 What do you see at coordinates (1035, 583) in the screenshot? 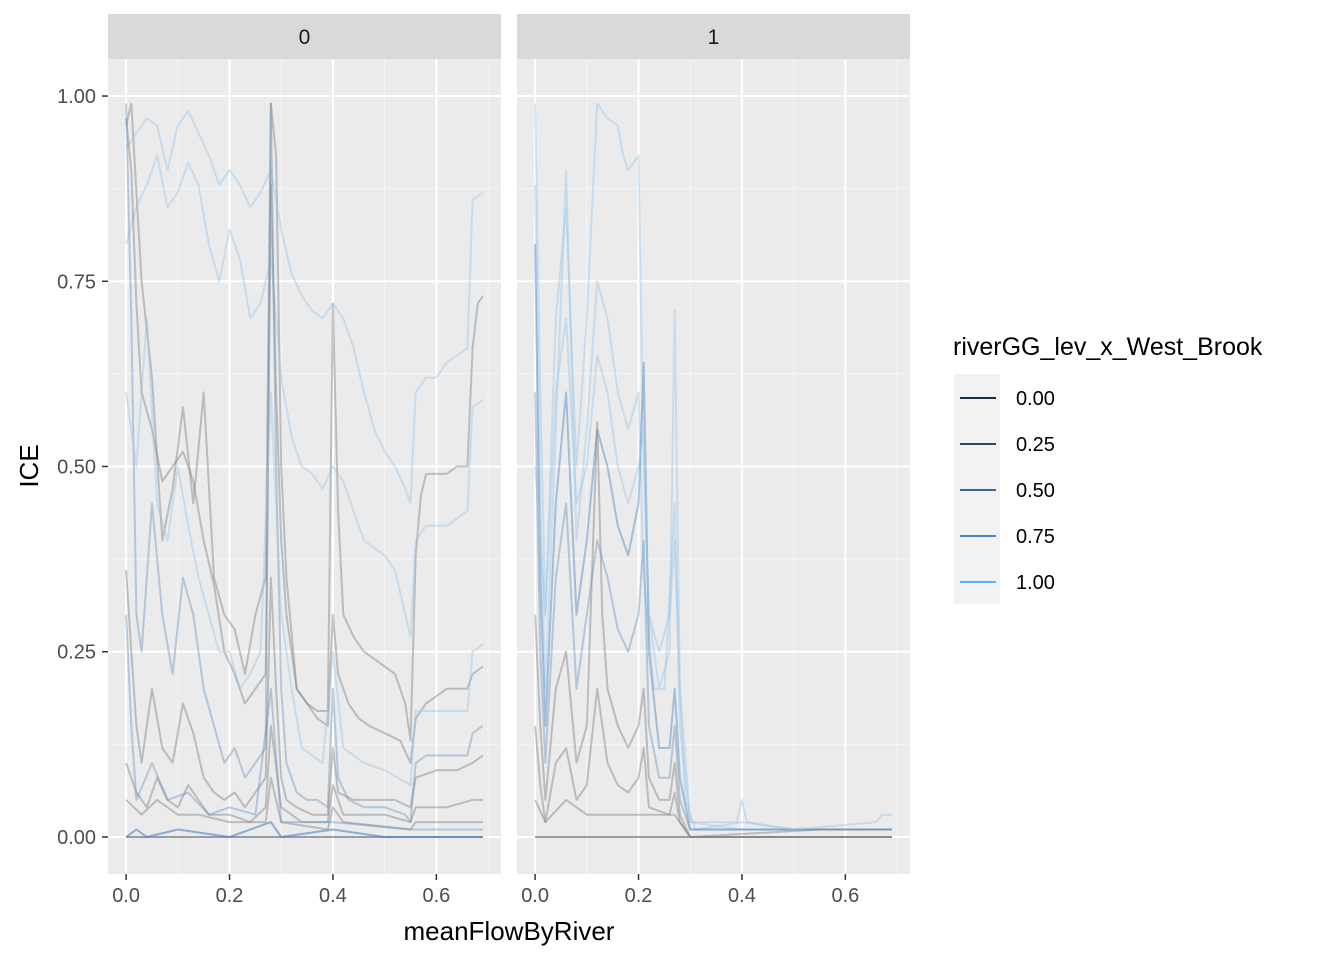
I see `legend-label: 1.00` at bounding box center [1035, 583].